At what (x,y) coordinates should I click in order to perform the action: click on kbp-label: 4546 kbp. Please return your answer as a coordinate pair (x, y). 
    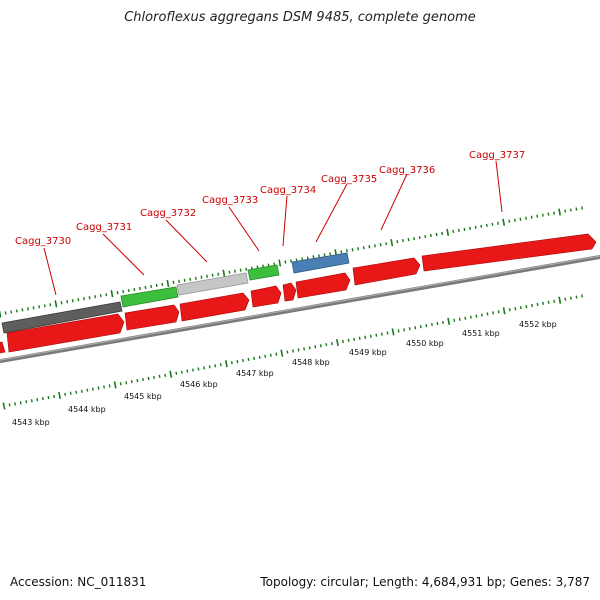
    Looking at the image, I should click on (199, 384).